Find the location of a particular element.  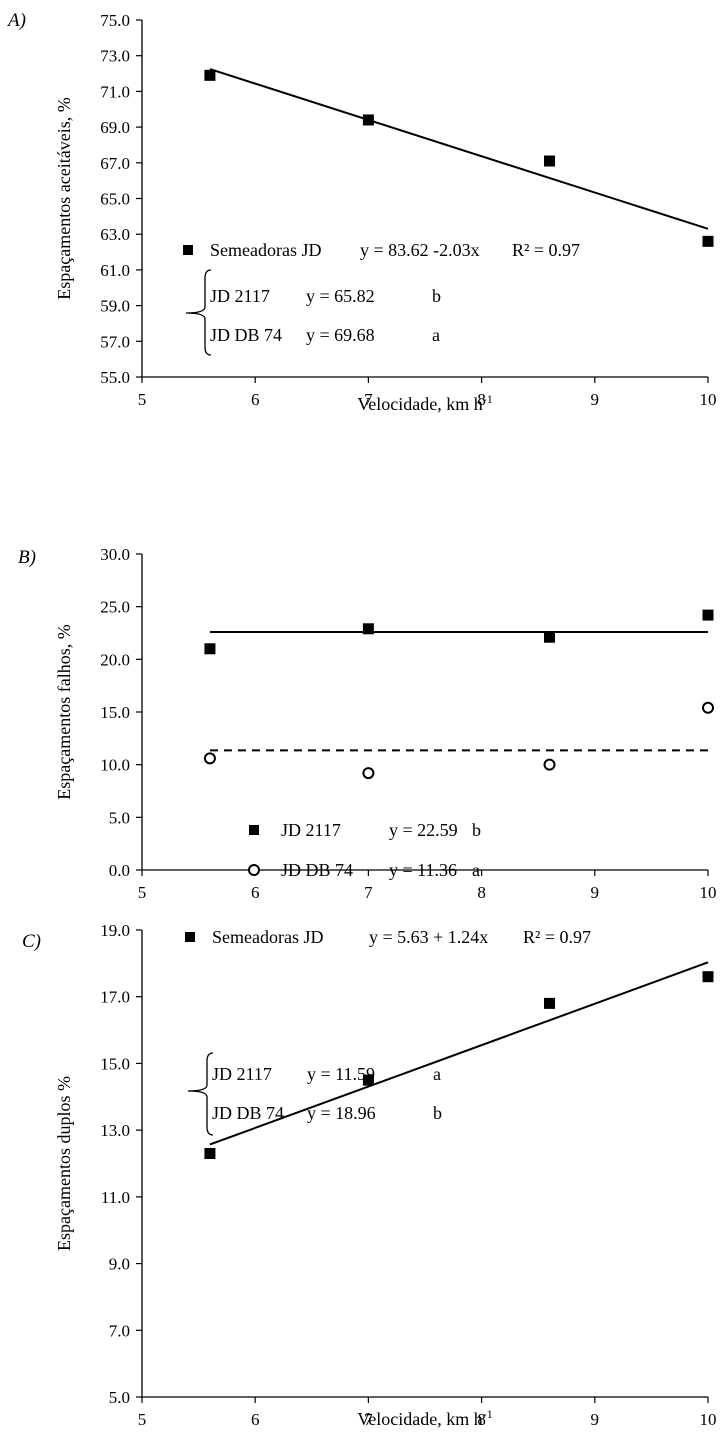

y-tick-label: 30.0 is located at coordinates (115, 554).